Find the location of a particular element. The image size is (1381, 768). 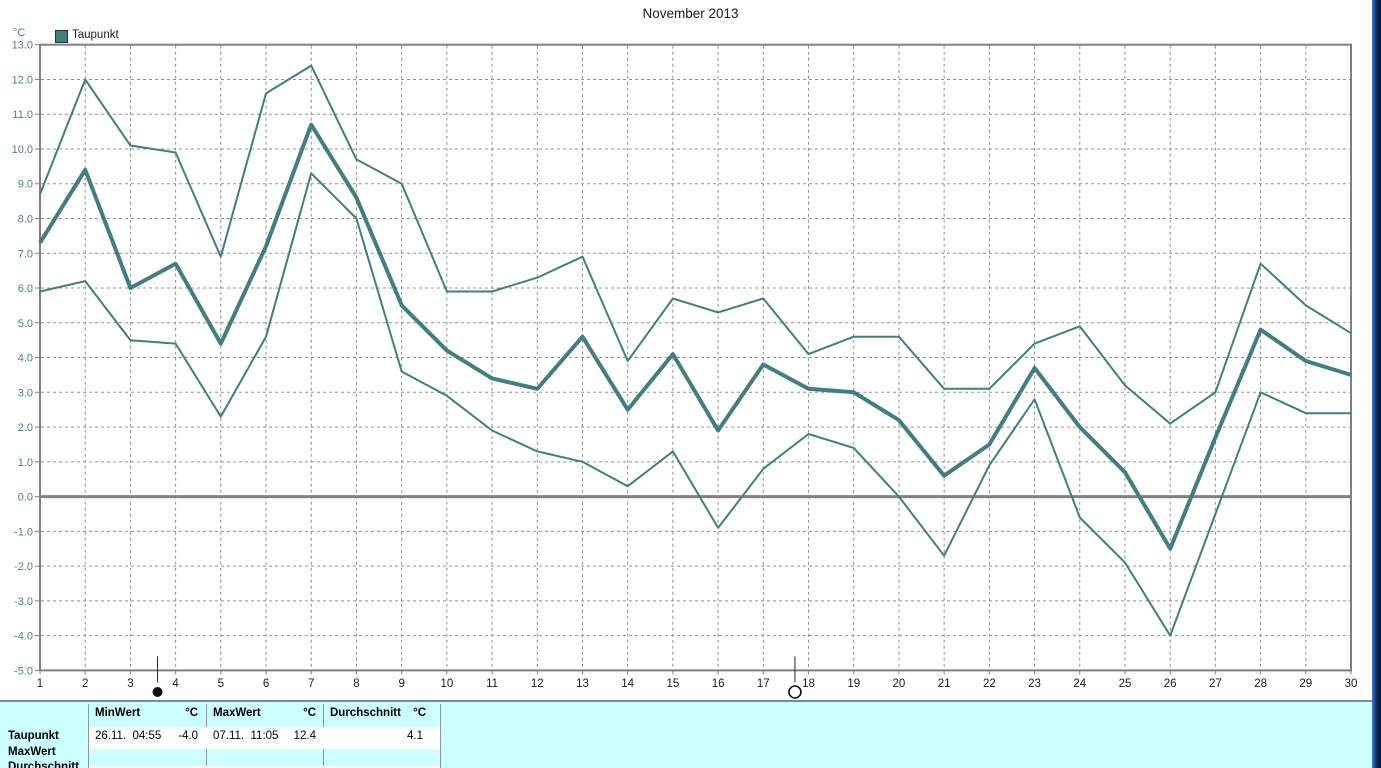

svg-text: 11 is located at coordinates (492, 684).